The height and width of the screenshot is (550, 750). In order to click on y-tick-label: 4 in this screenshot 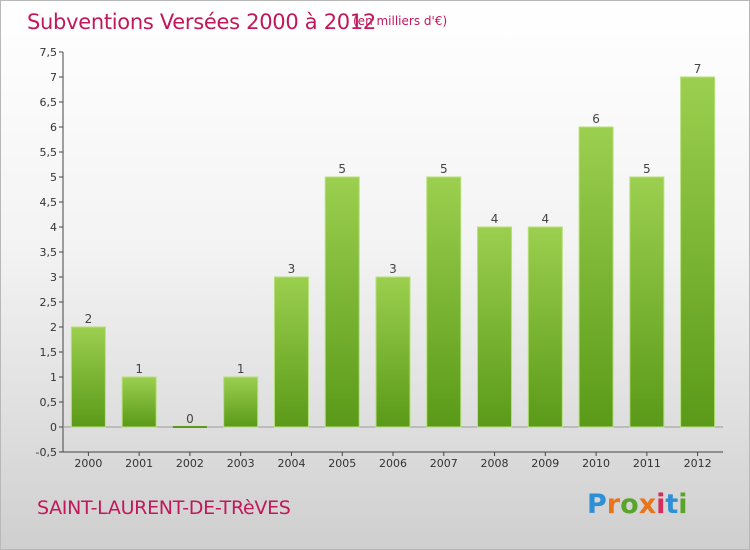, I will do `click(53, 227)`.